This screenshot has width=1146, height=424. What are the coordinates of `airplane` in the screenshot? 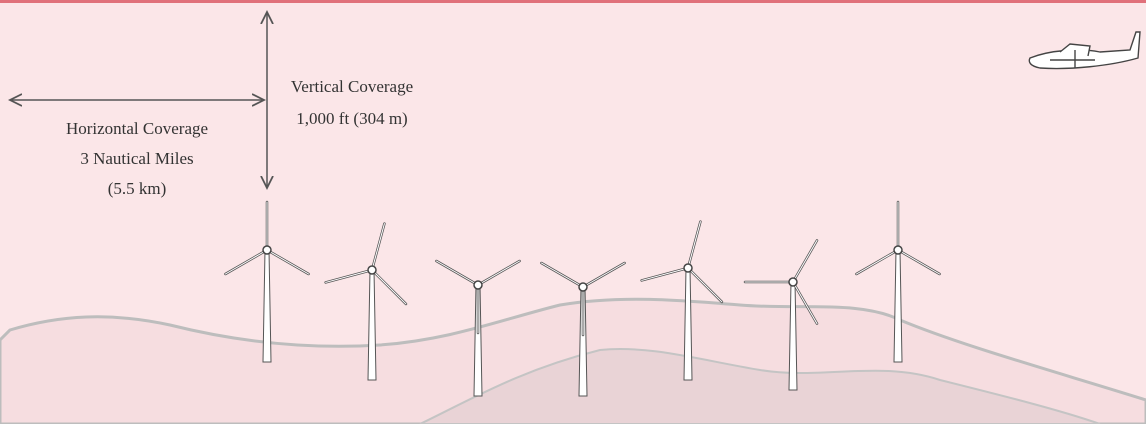 It's located at (1084, 50).